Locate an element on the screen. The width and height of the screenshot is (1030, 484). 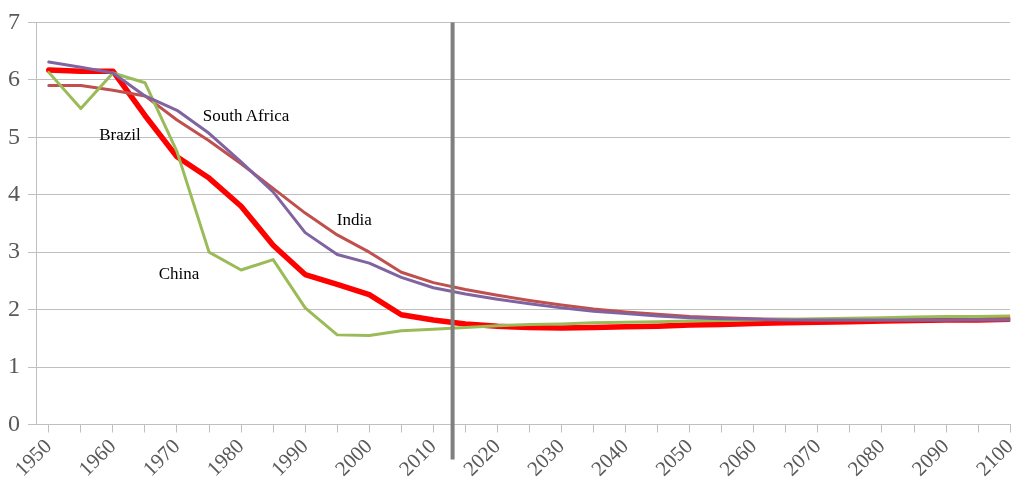
y-tick-label: 6 is located at coordinates (14, 78).